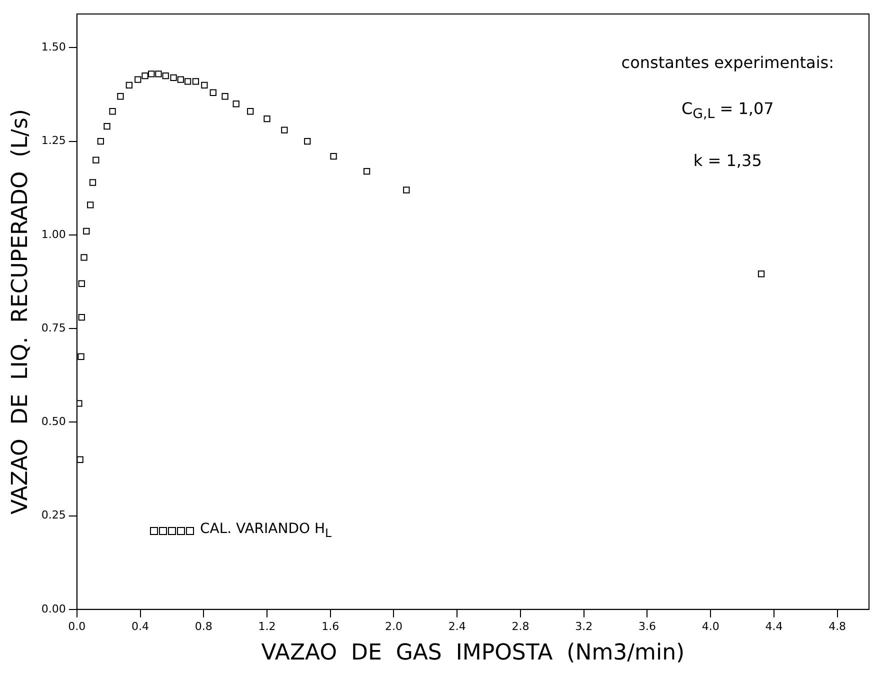 This screenshot has height=675, width=874. What do you see at coordinates (53, 421) in the screenshot?
I see `y-tick-label: 0.50` at bounding box center [53, 421].